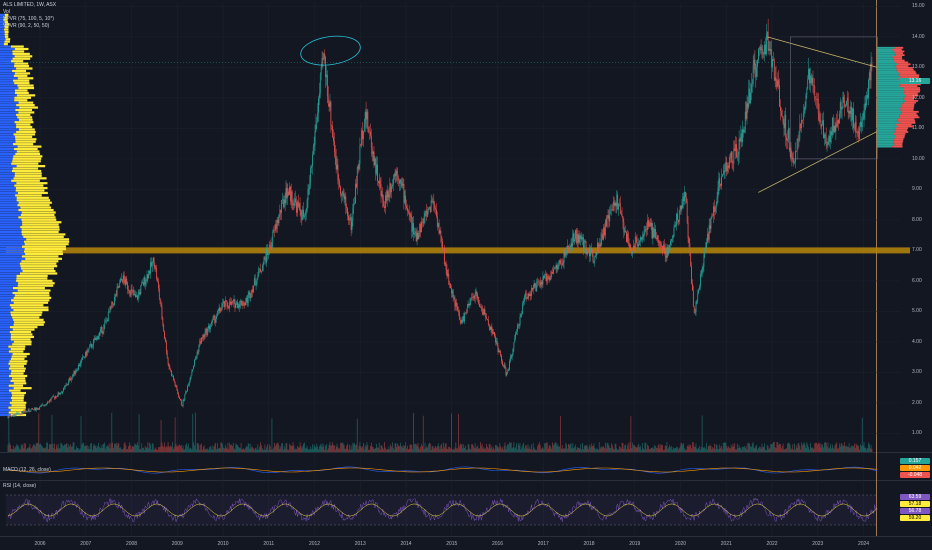 This screenshot has height=550, width=932. Describe the element at coordinates (458, 250) in the screenshot. I see `support-band` at that location.